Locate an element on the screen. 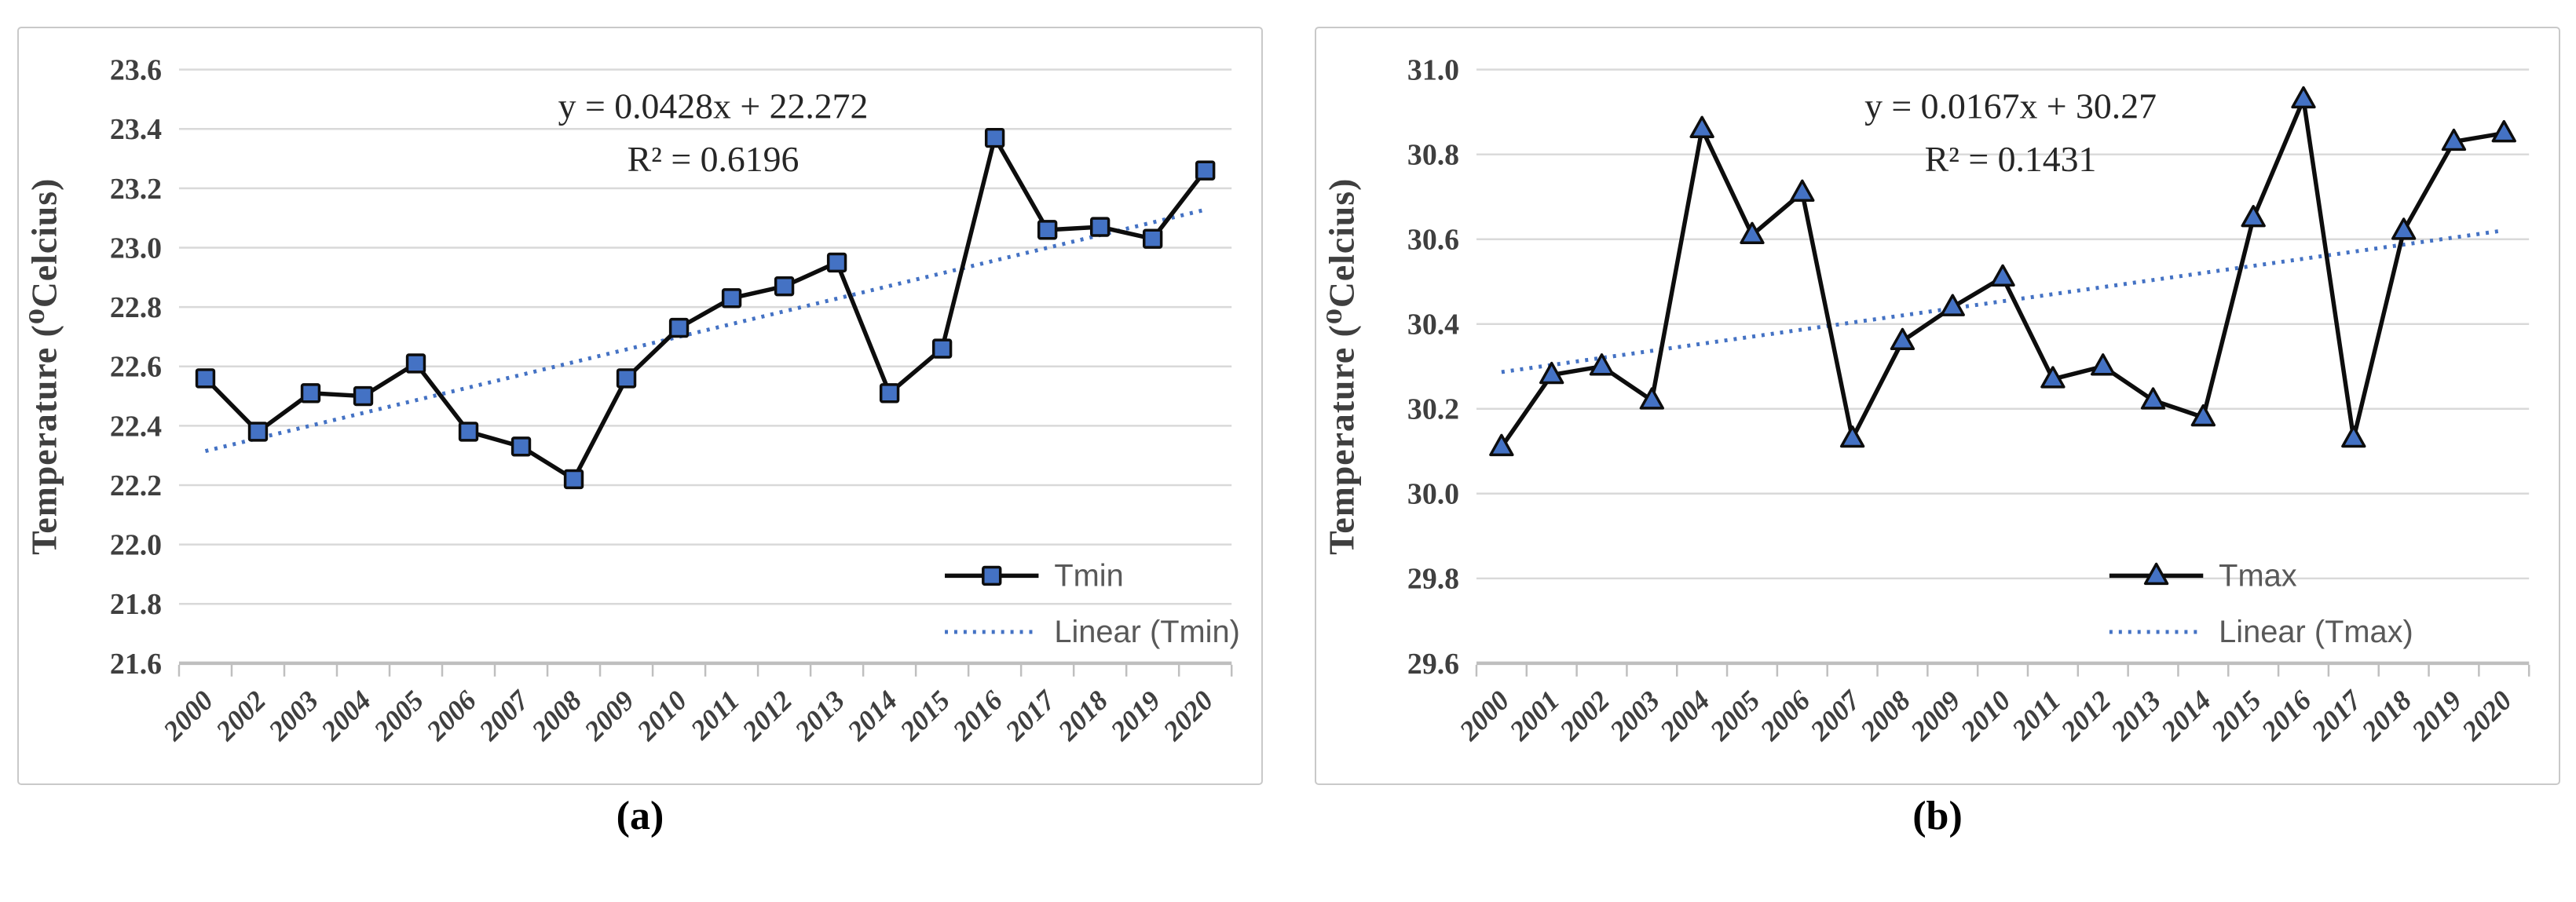 This screenshot has width=2576, height=902. y-tick-label: 23.4 is located at coordinates (136, 129).